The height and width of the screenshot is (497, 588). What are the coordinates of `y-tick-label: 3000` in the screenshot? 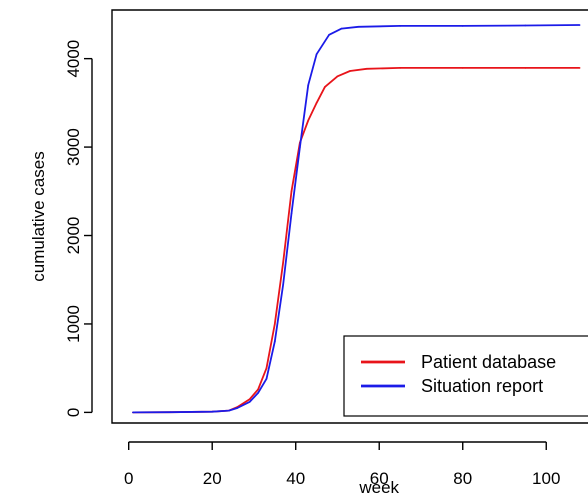 It's located at (73, 147).